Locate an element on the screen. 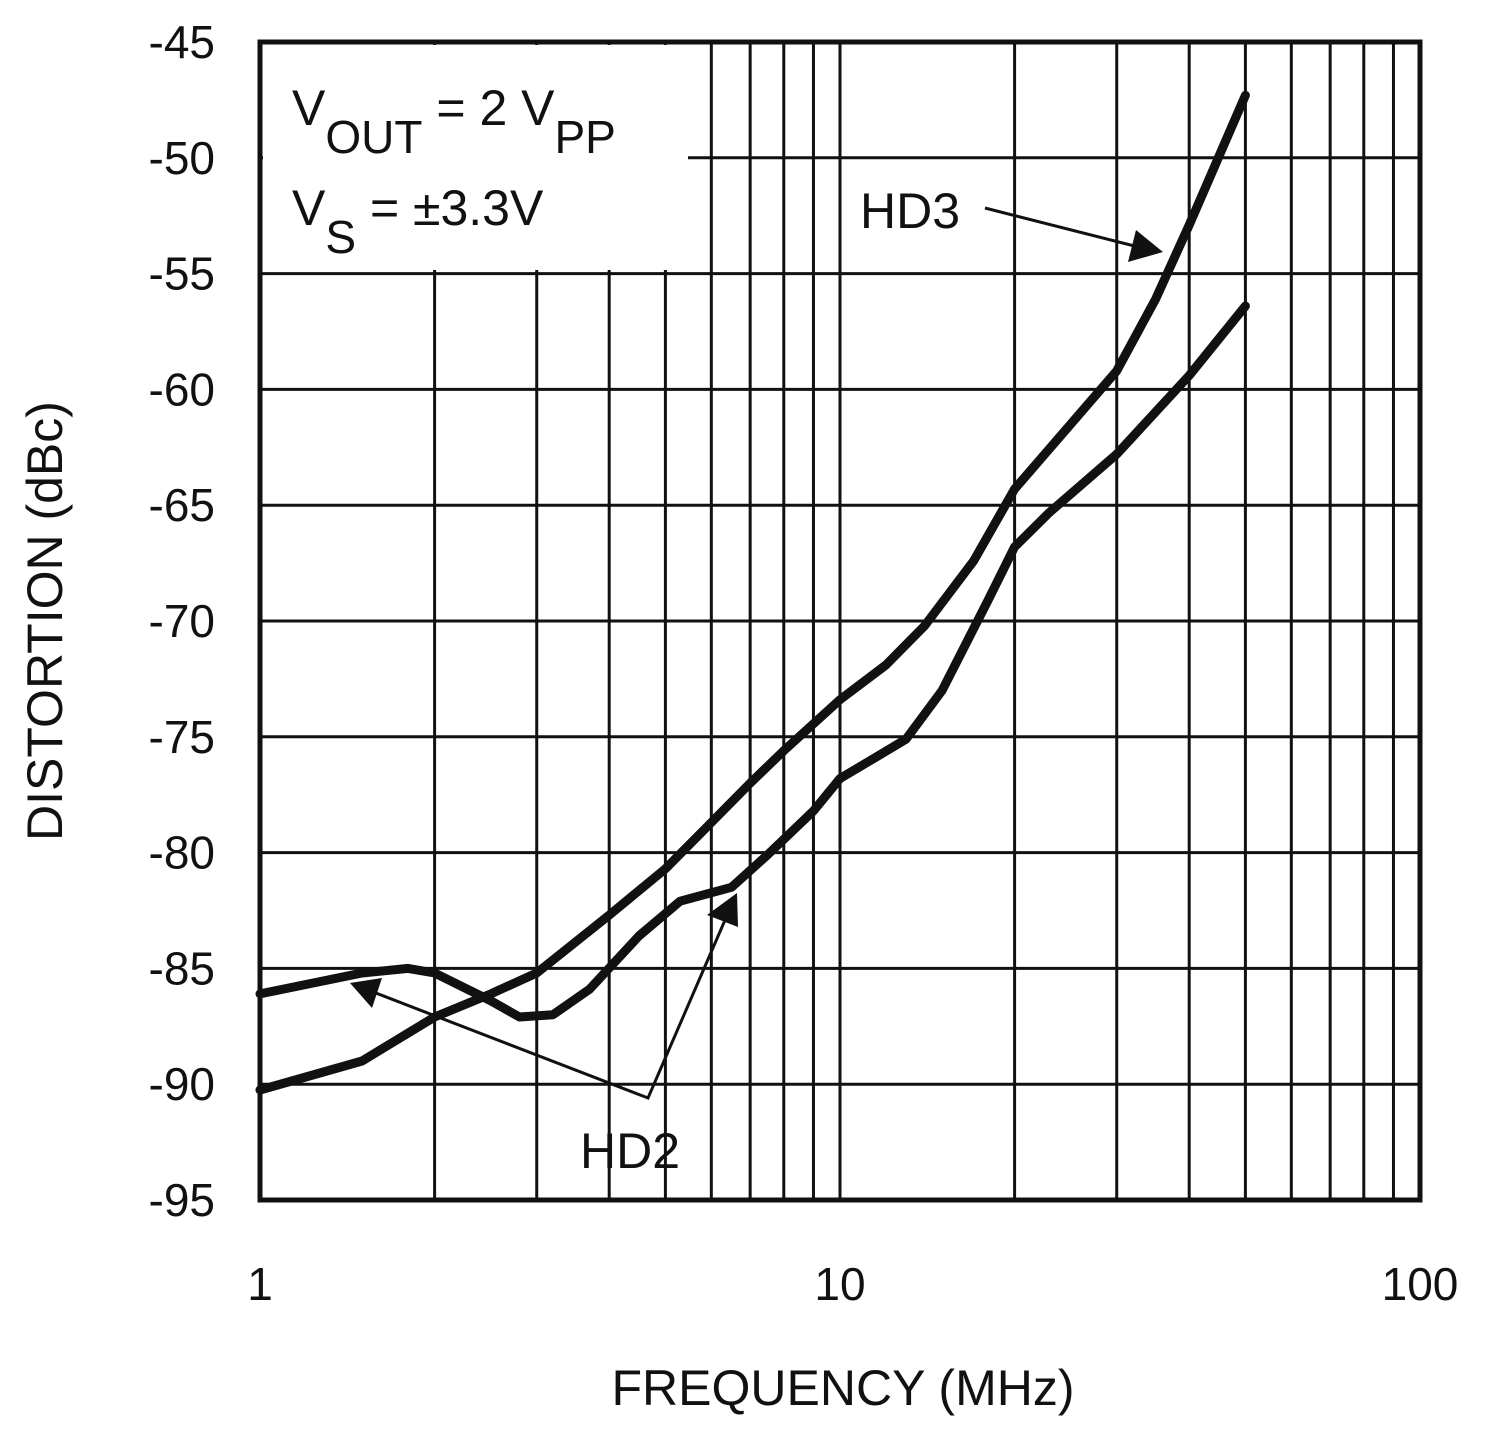 This screenshot has height=1429, width=1487. y-tick-label: -95 is located at coordinates (182, 1200).